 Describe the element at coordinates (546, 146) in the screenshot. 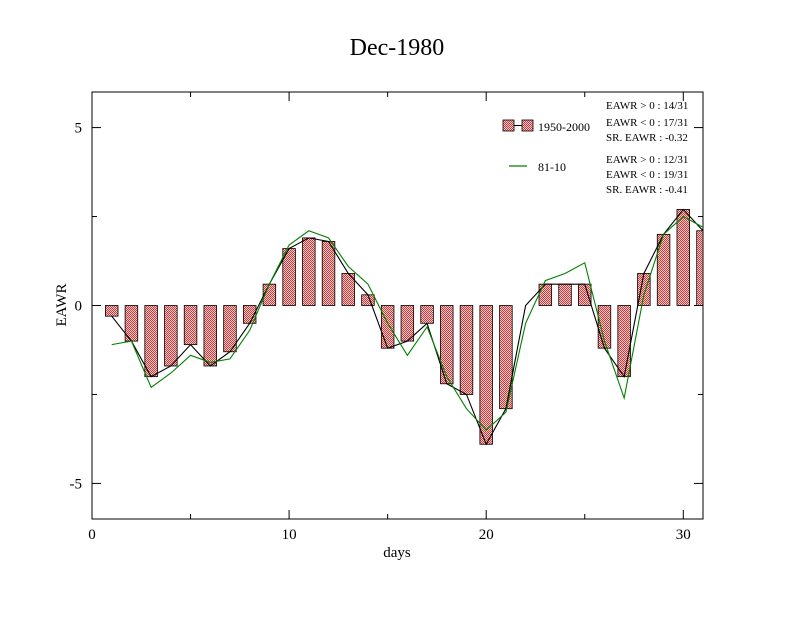

I see `legend: 1950-2000 81-10` at that location.